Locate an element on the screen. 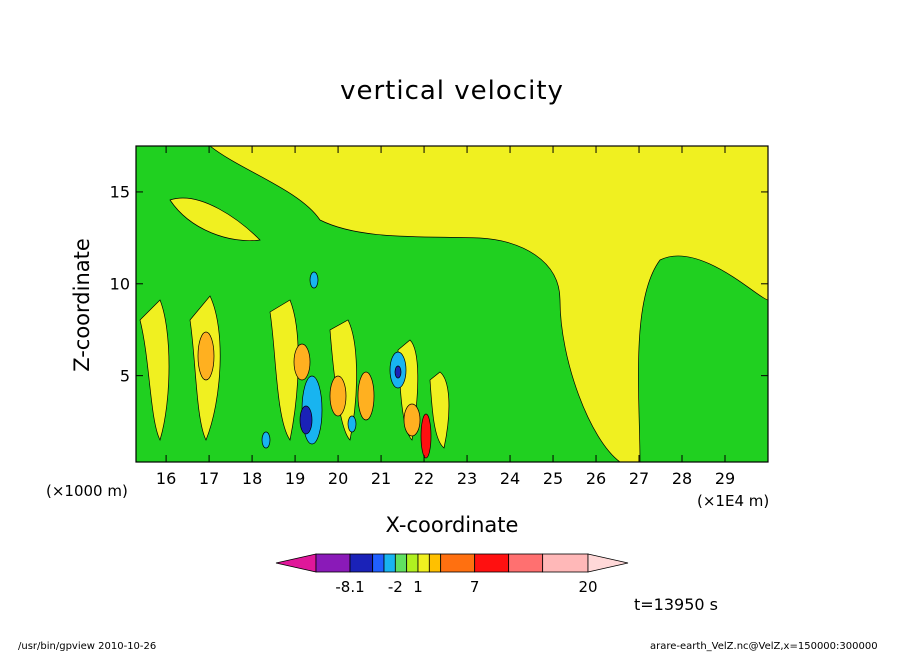 The image size is (904, 654). footer-right: arare-earth_VelZ.nc@VelZ,x=150000:300000 is located at coordinates (764, 646).